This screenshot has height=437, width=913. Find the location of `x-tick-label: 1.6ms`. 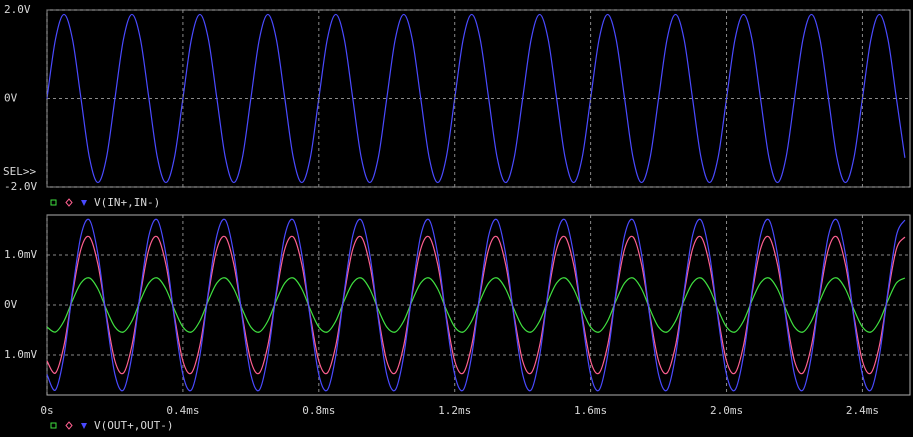

x-tick-label: 1.6ms is located at coordinates (590, 410).